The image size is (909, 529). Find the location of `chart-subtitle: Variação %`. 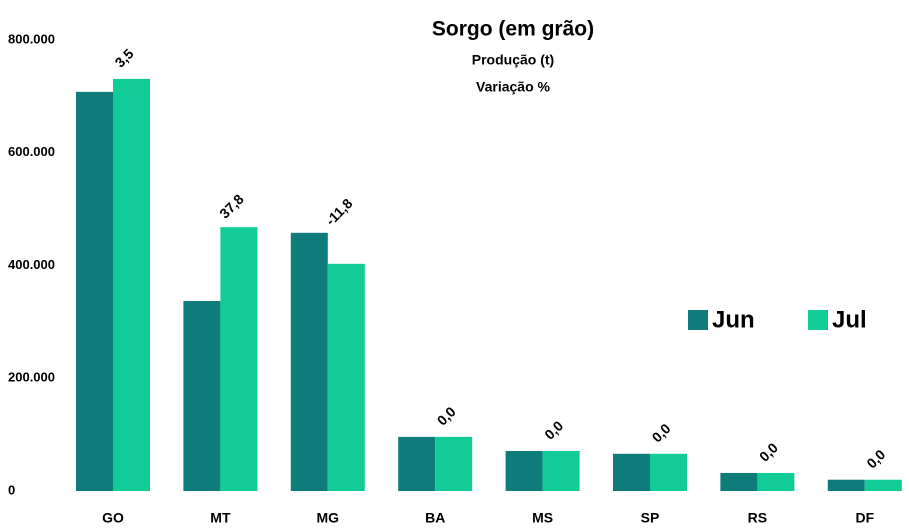

chart-subtitle: Variação % is located at coordinates (513, 87).